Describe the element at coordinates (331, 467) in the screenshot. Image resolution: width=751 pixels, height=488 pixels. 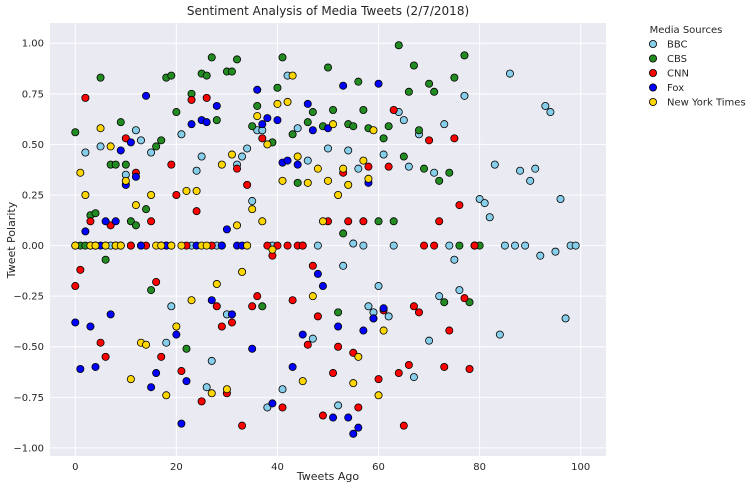
I see `x-tick-labels: 0 20 40 60 80 100` at that location.